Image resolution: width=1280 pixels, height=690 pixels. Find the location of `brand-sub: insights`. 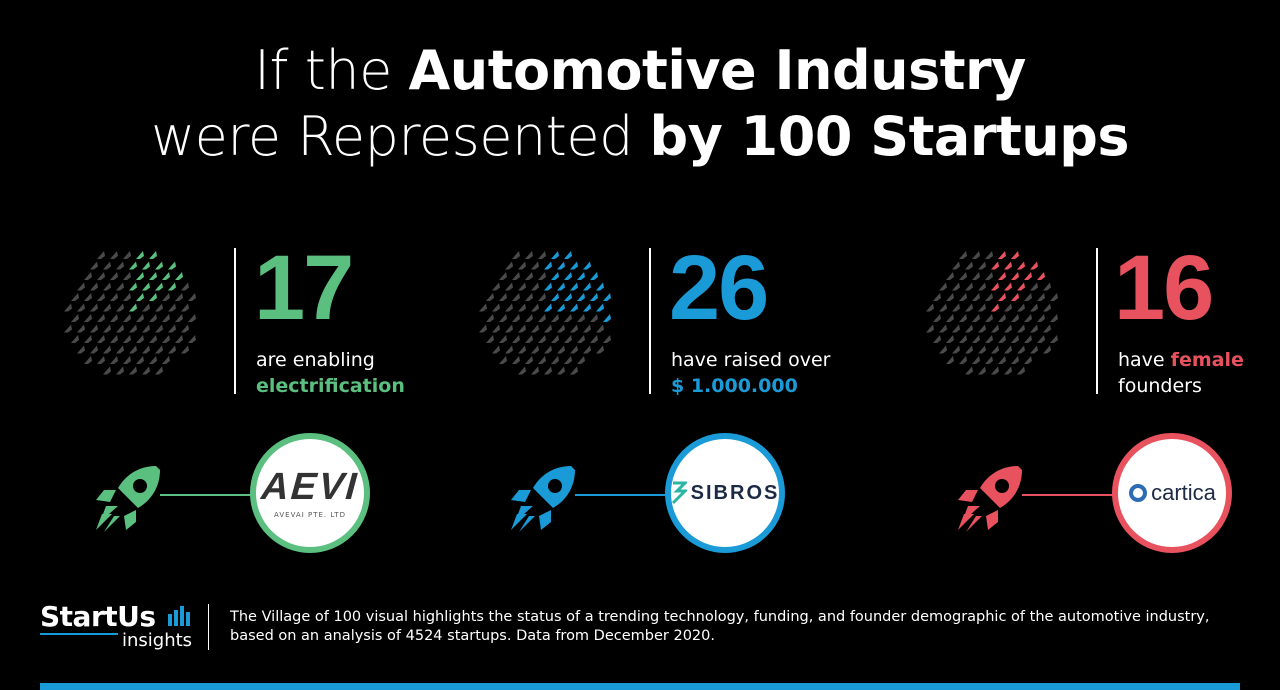

brand-sub: insights is located at coordinates (157, 640).